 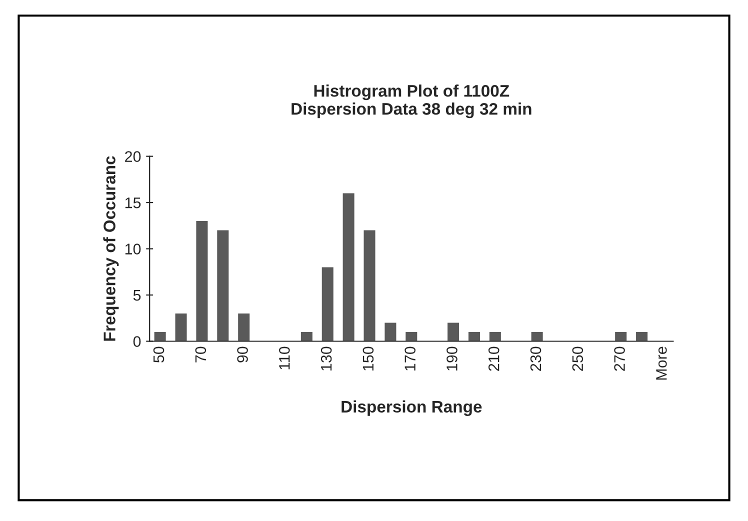 I want to click on x-tick-label: 110, so click(x=284, y=358).